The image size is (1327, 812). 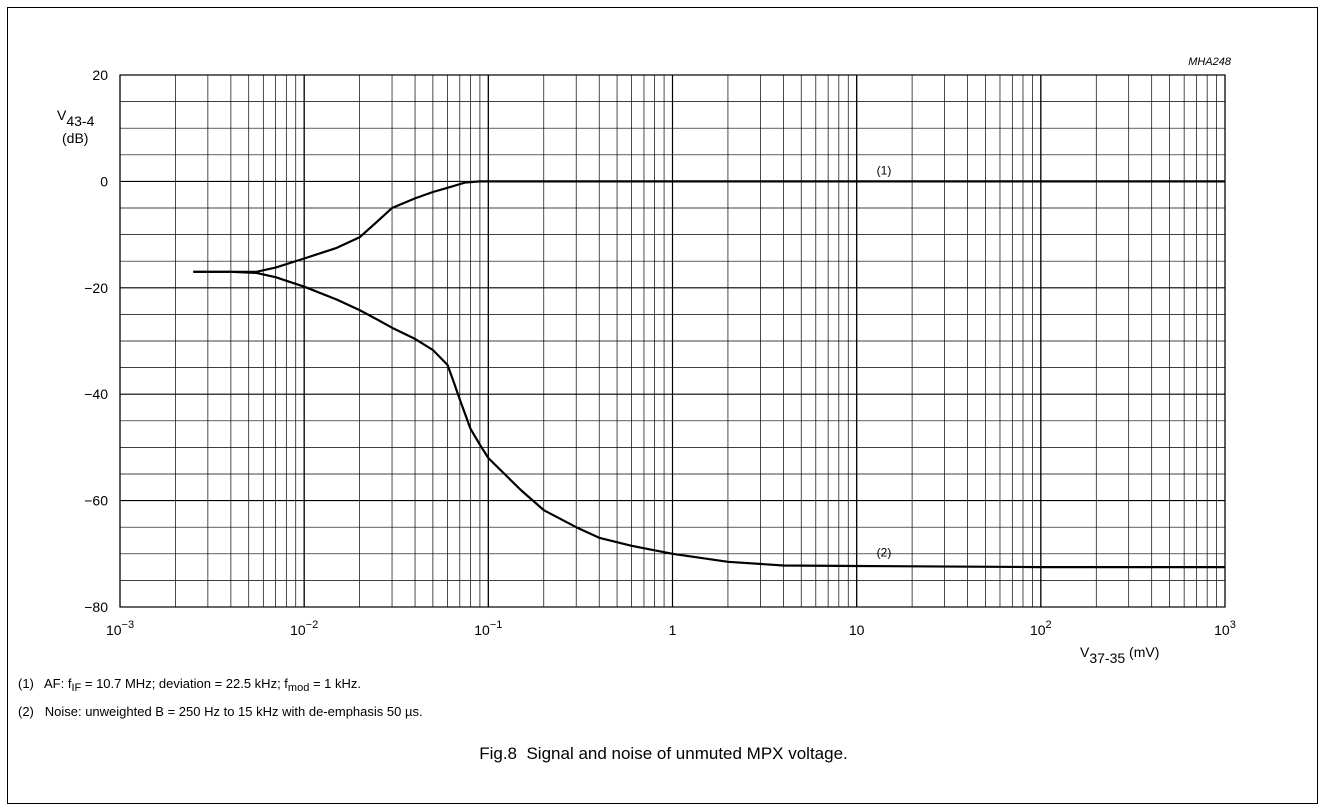 What do you see at coordinates (96, 288) in the screenshot?
I see `y-tick-label: −20` at bounding box center [96, 288].